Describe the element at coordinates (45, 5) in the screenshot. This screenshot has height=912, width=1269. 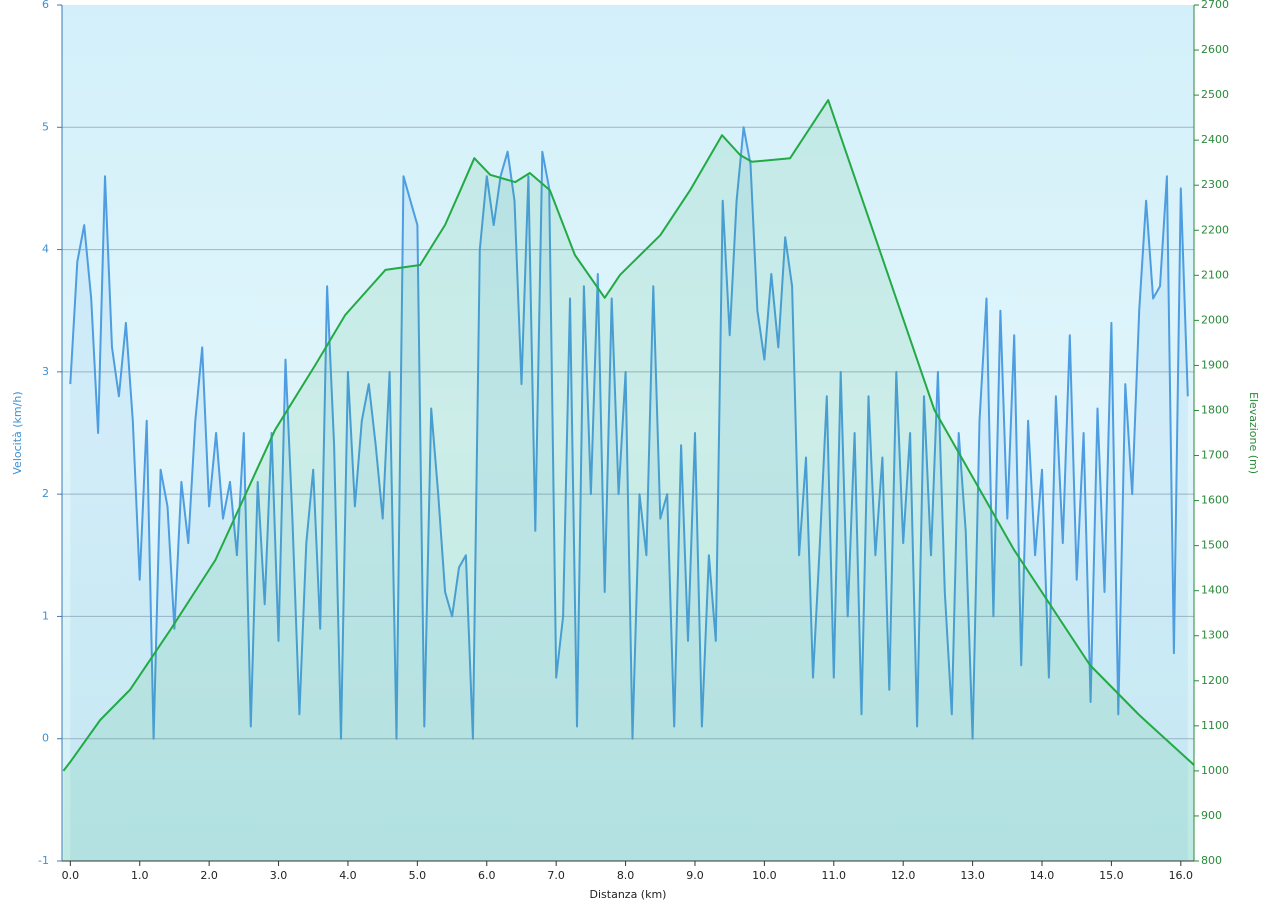
I see `y-tick-label: 6` at that location.